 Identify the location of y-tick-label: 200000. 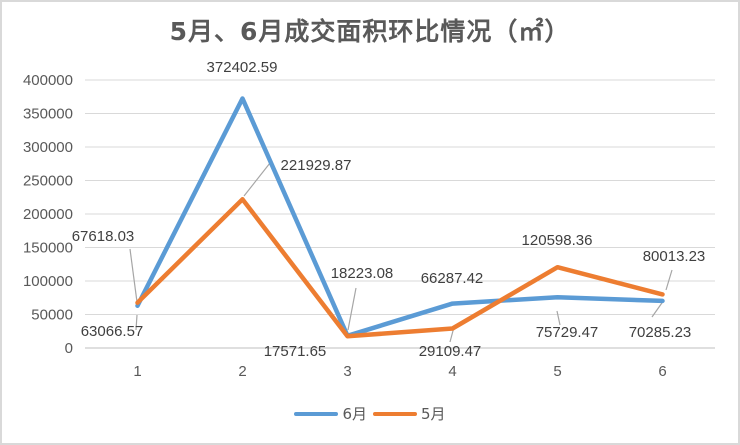
(48, 214).